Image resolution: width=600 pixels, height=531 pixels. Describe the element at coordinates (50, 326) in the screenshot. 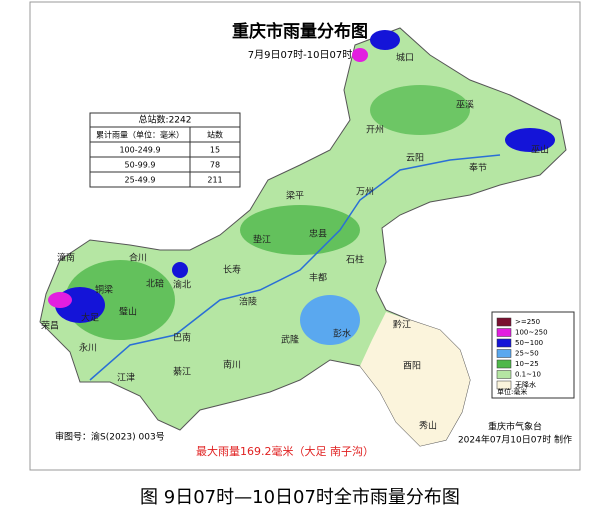

I see `place-label: 荣昌` at that location.